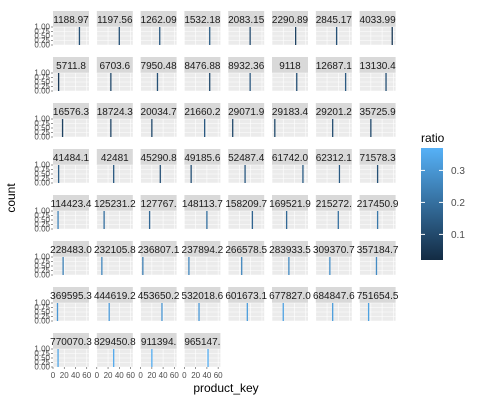 The height and width of the screenshot is (403, 492). What do you see at coordinates (114, 166) in the screenshot?
I see `facet-panel: 42481` at bounding box center [114, 166].